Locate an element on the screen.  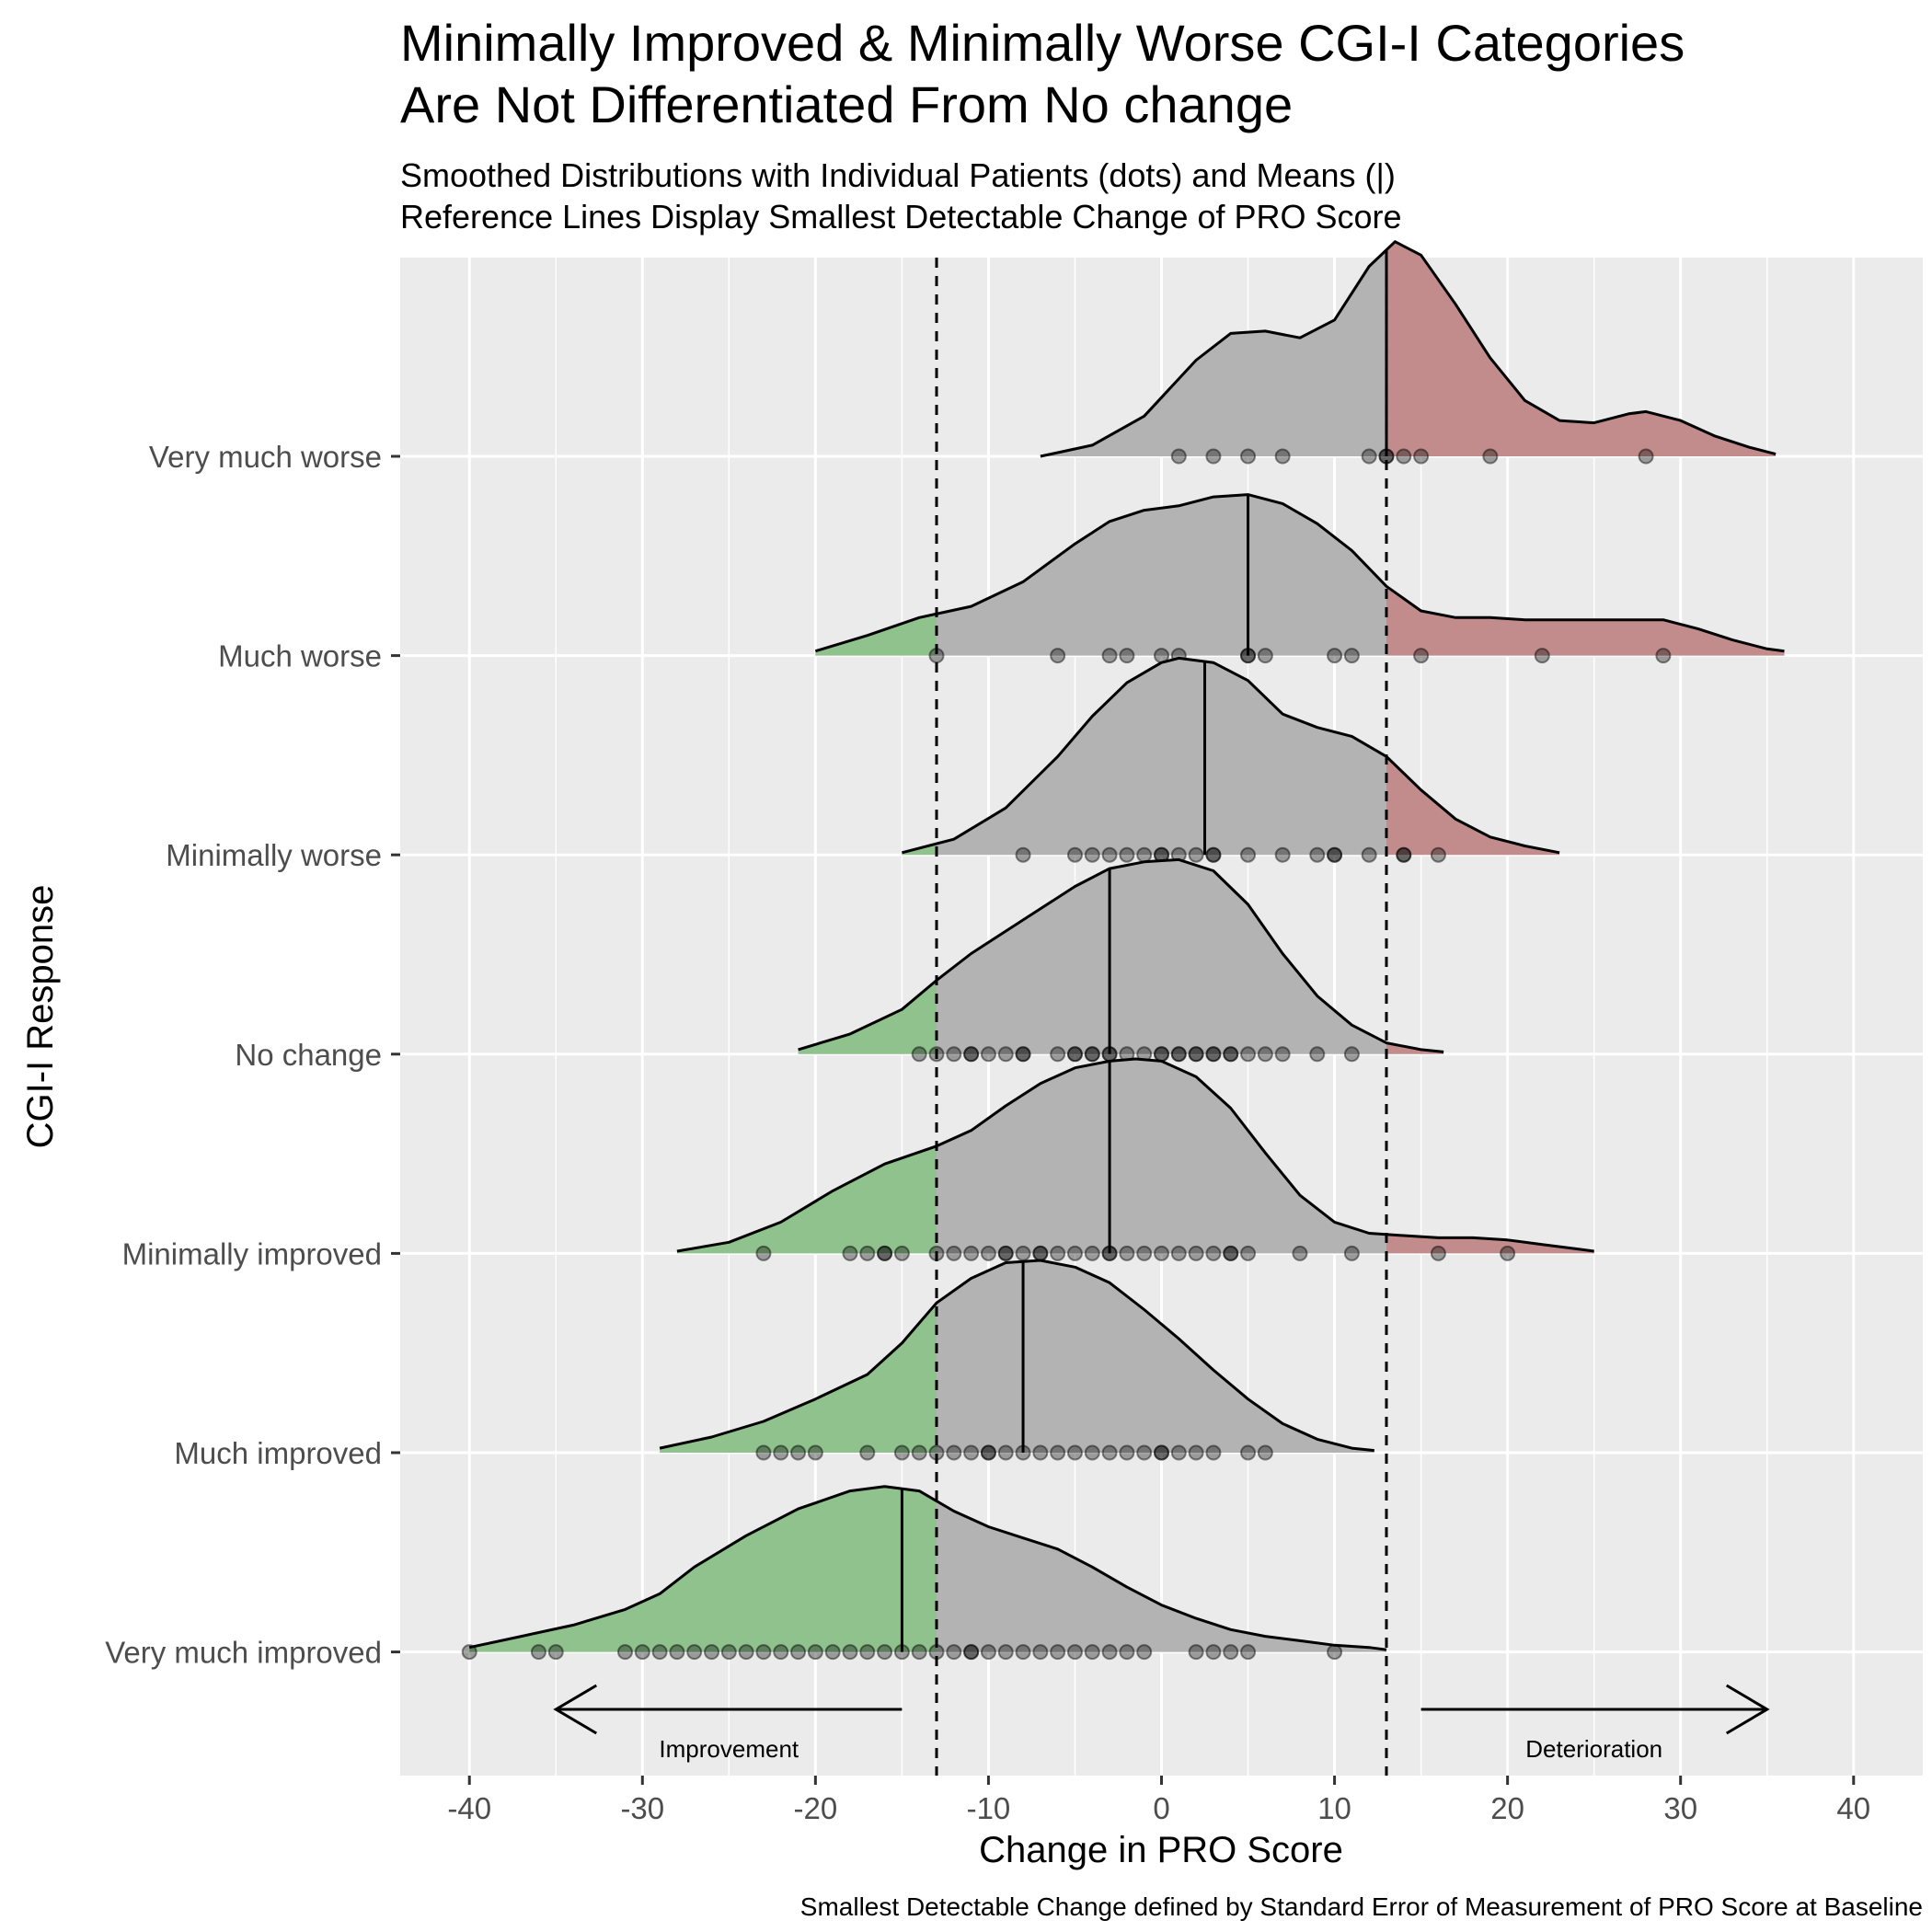
x-tick-label: -40 is located at coordinates (469, 1808).